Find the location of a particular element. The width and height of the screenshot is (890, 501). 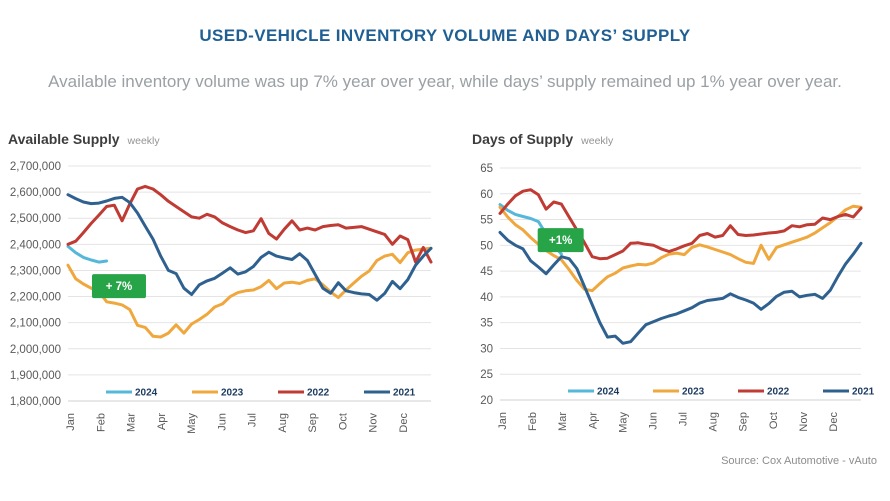

series-2023 is located at coordinates (249, 292).